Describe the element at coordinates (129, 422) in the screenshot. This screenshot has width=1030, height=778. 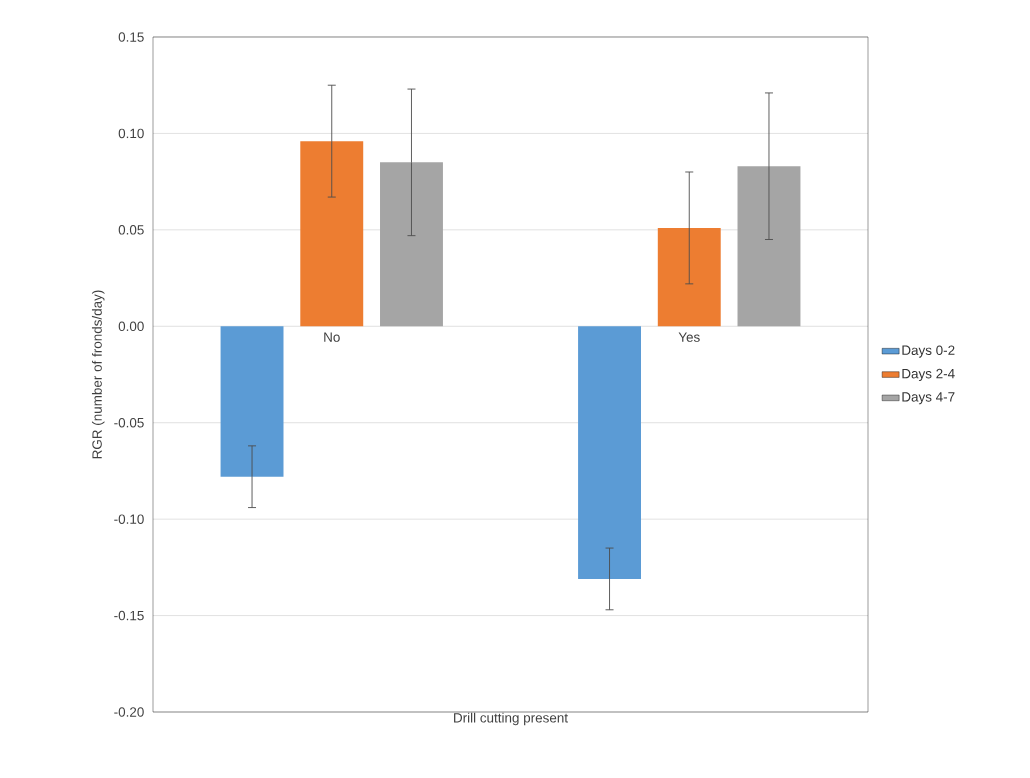
I see `y-tick-label: -0.05` at that location.